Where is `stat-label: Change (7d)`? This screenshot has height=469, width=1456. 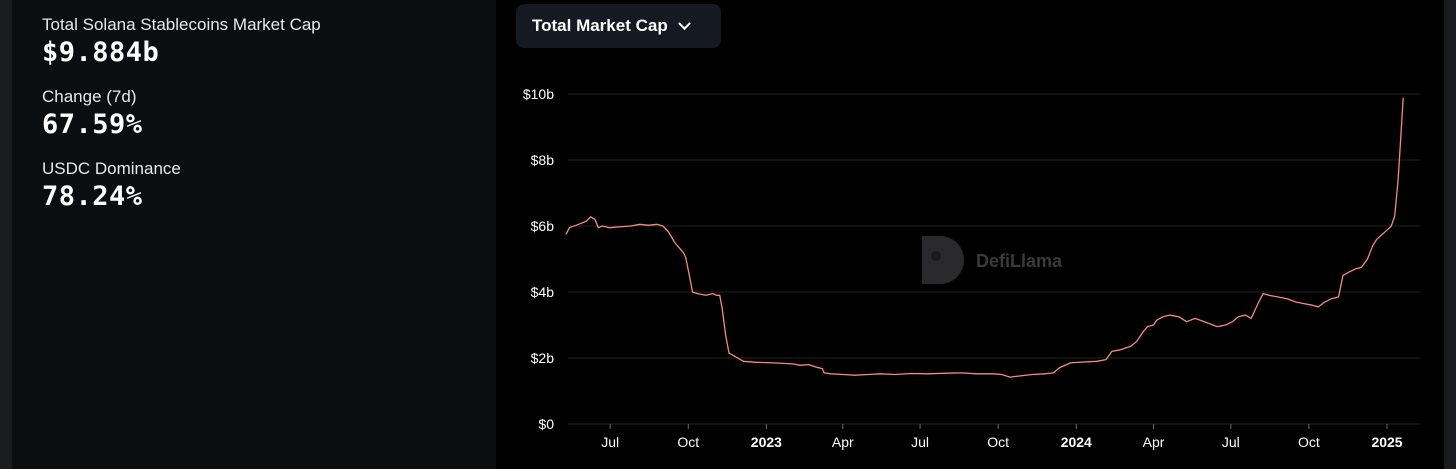
stat-label: Change (7d) is located at coordinates (89, 96).